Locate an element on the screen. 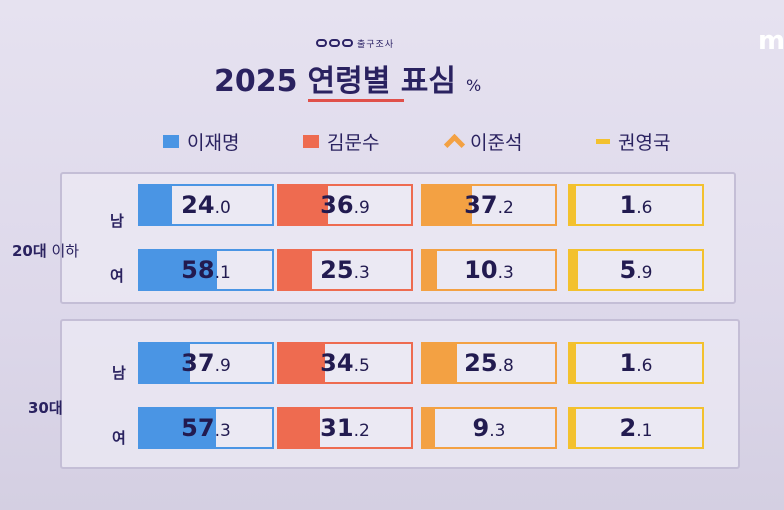 The height and width of the screenshot is (510, 784). value-label: 58.1 is located at coordinates (206, 270).